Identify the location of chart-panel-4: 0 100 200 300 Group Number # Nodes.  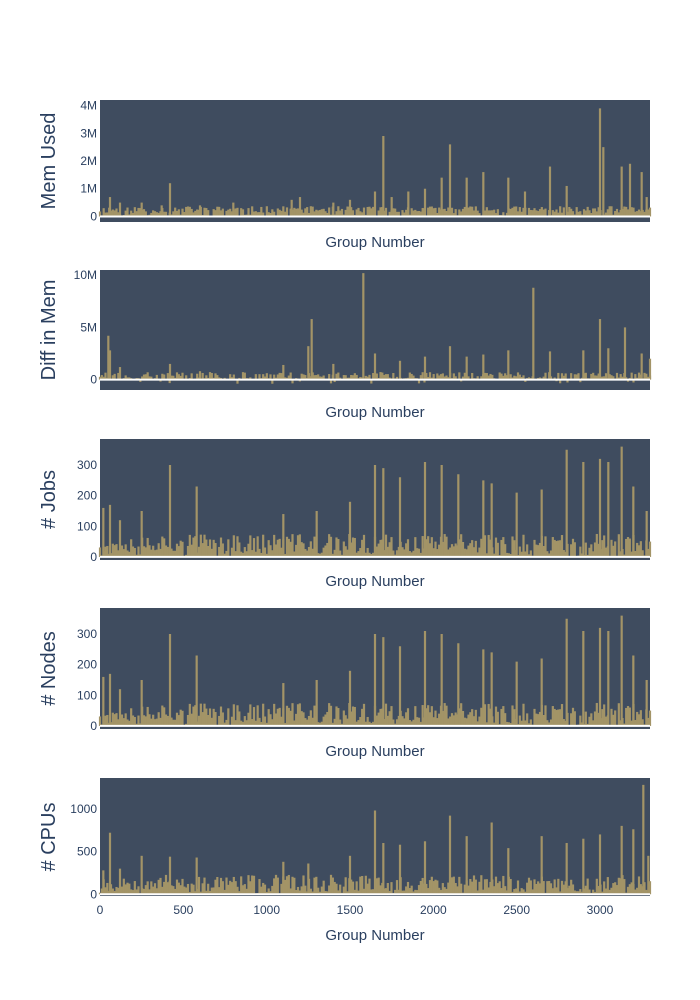
(345, 684).